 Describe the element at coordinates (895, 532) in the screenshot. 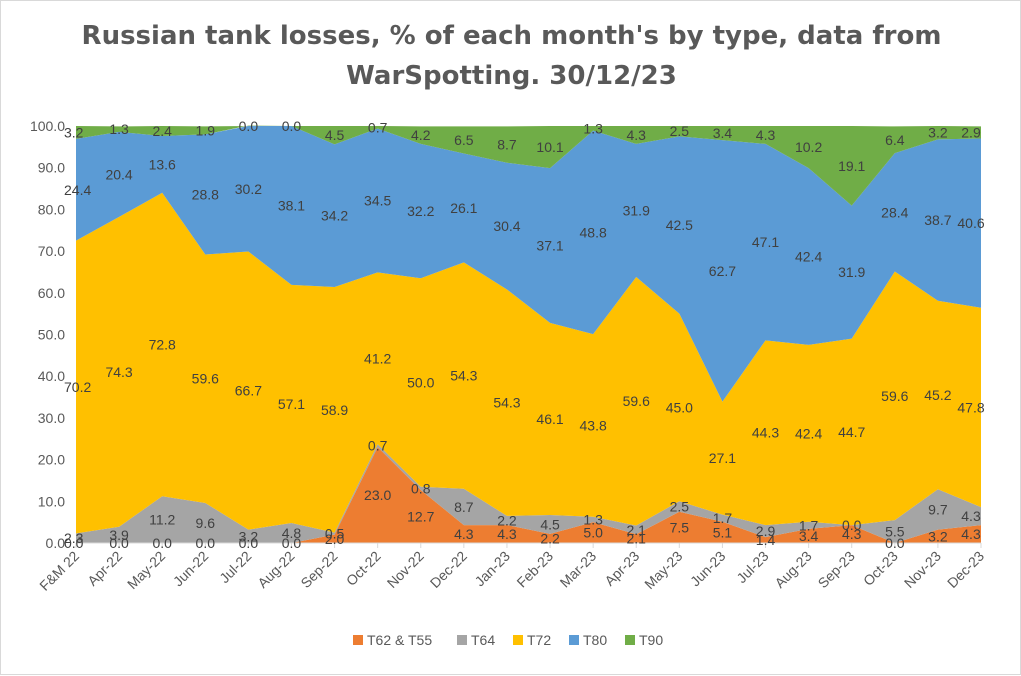

I see `data-label: 5.5` at that location.